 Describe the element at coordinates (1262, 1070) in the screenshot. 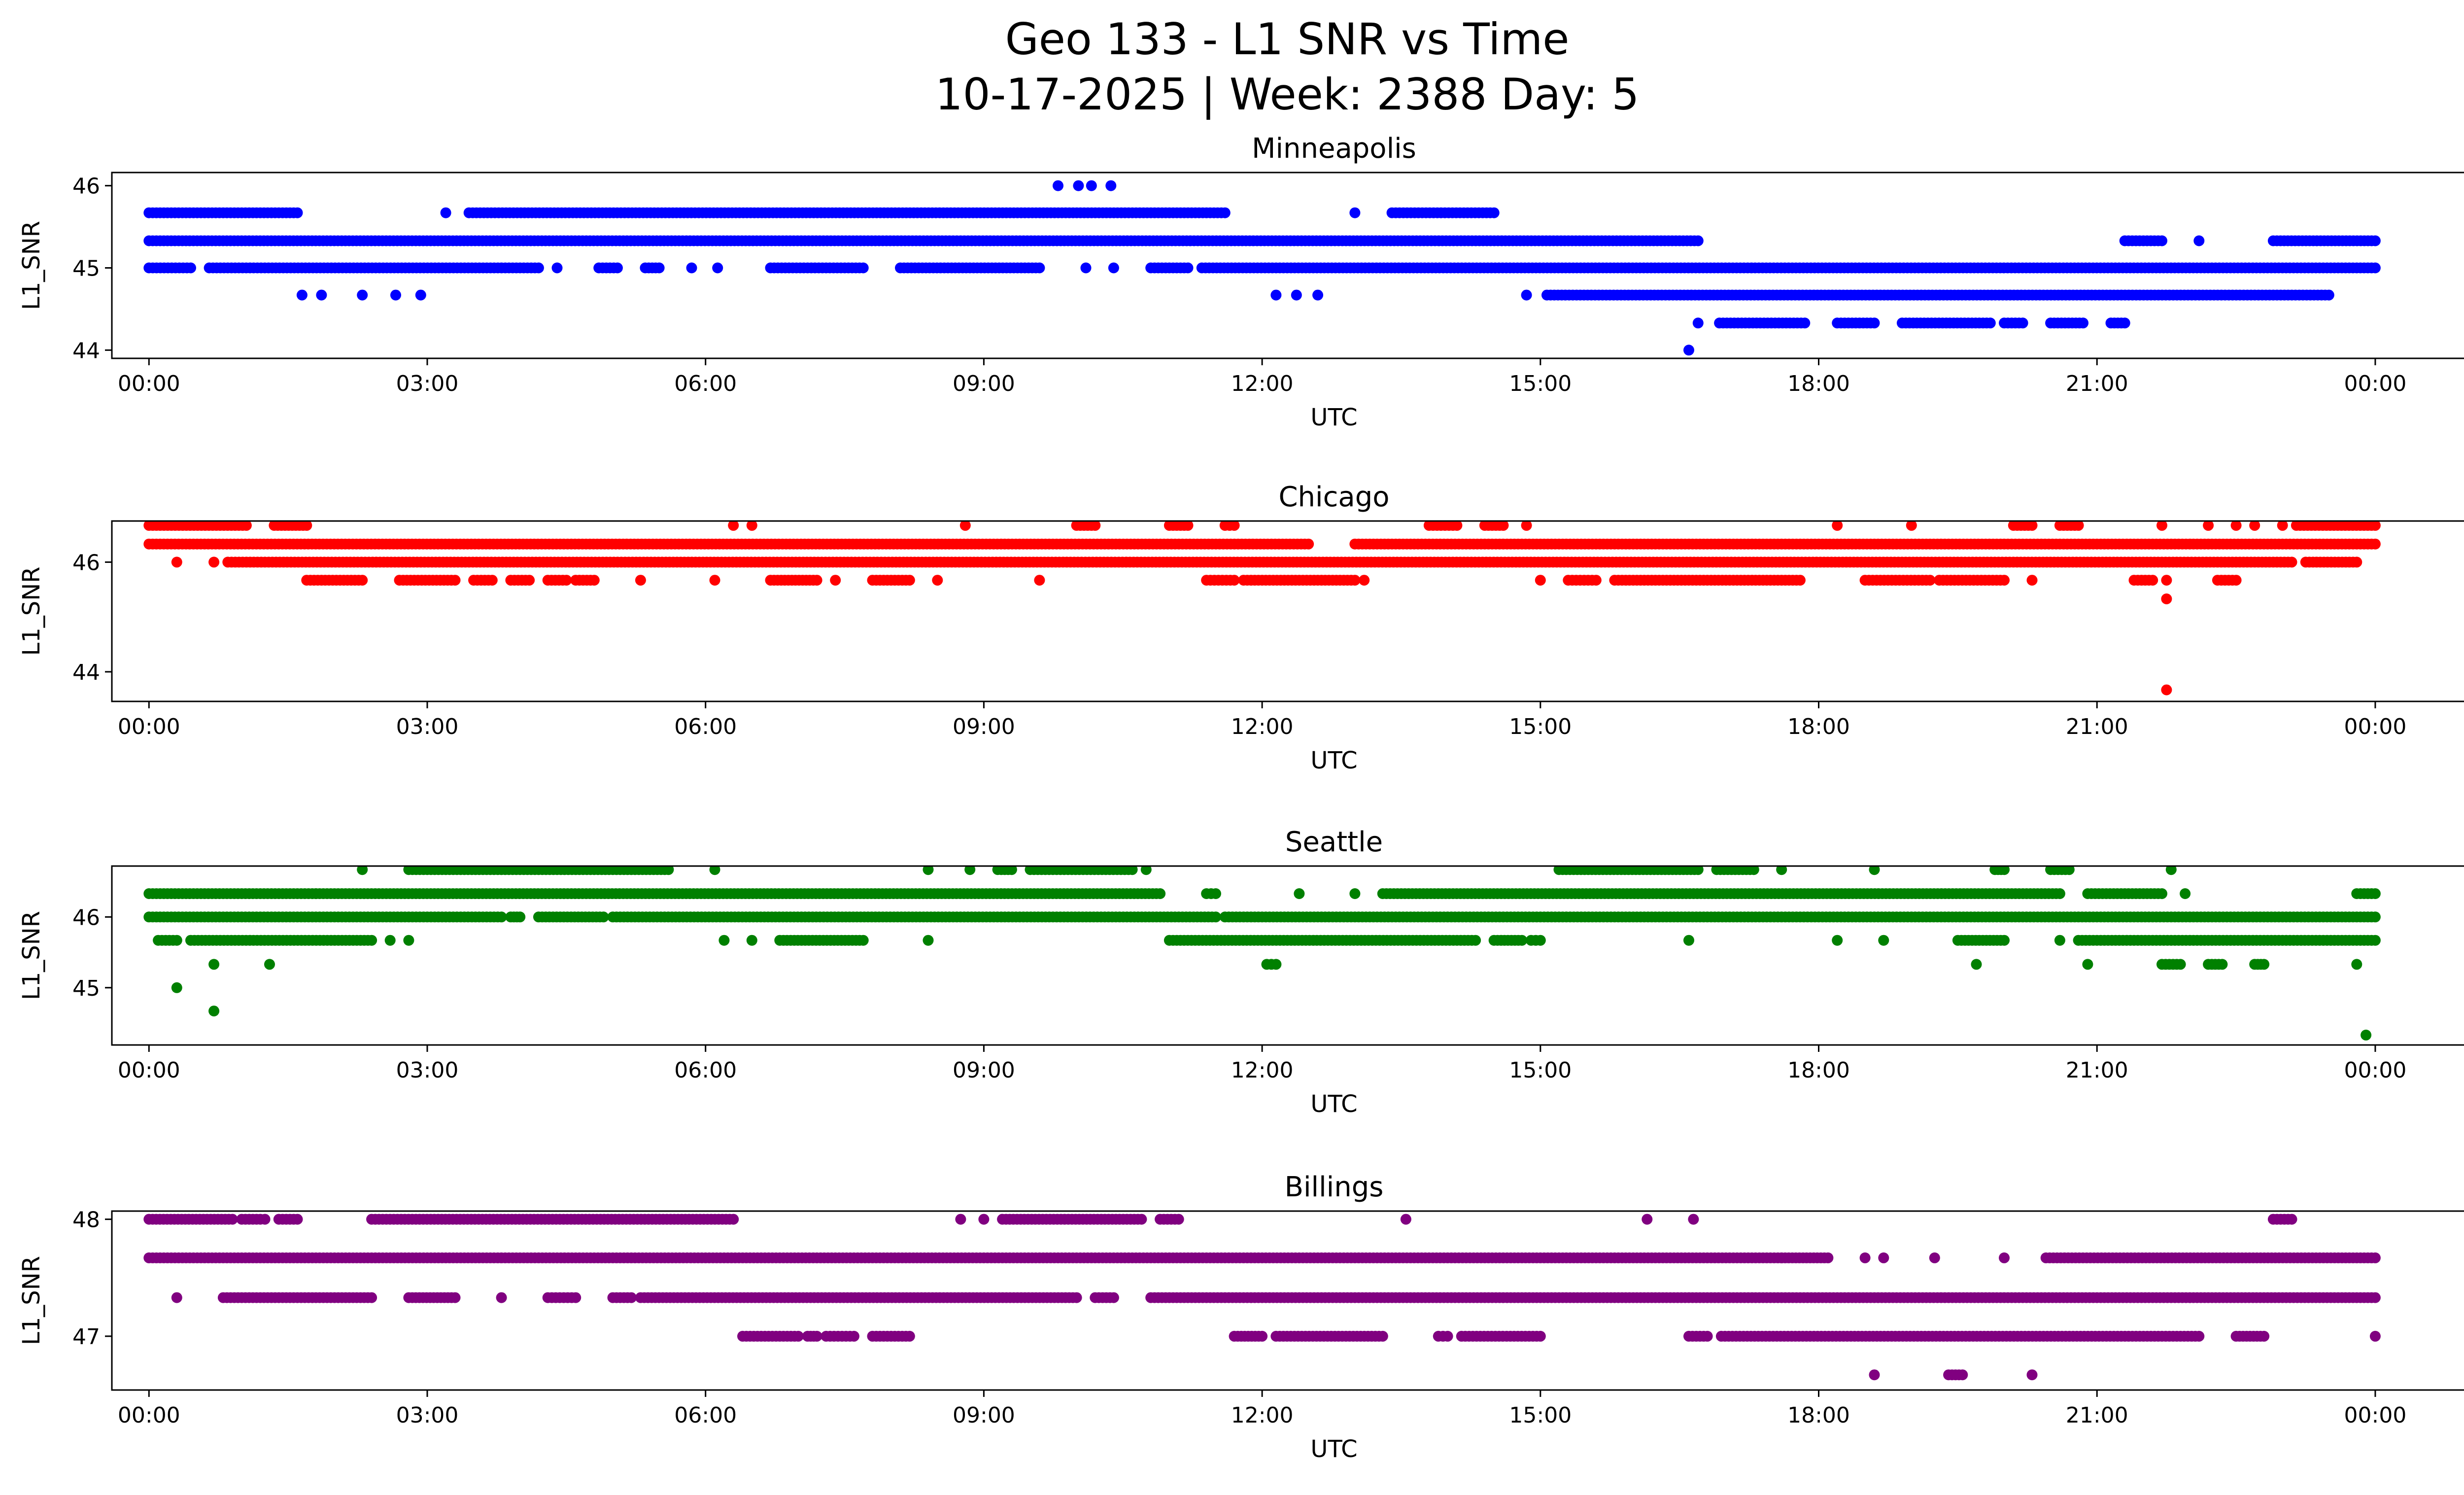

I see `x-tick-label: 12:00` at that location.